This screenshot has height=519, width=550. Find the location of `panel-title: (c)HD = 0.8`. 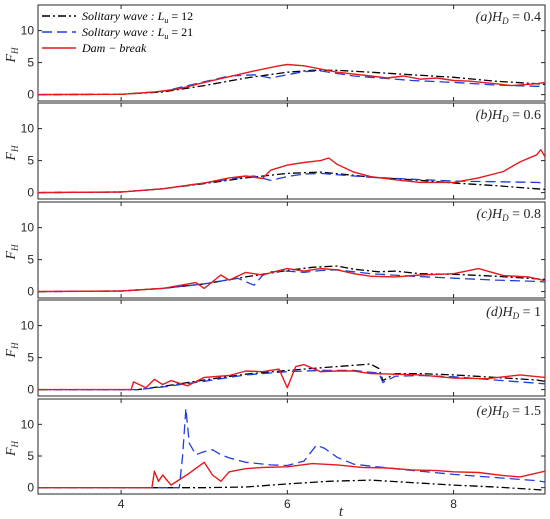

panel-title: (c)HD = 0.8 is located at coordinates (508, 215).